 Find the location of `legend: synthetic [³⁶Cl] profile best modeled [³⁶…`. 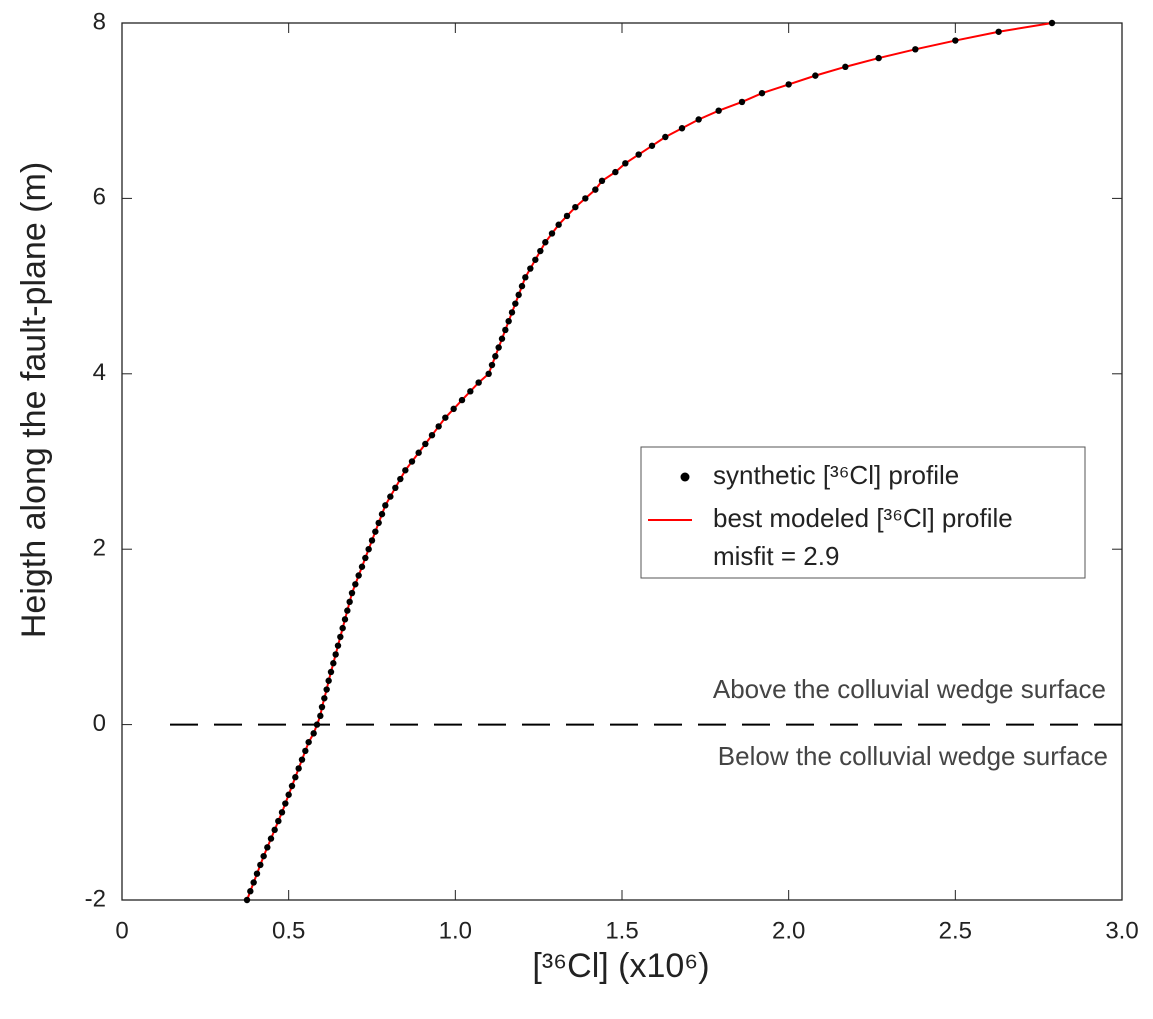

legend: synthetic [³⁶Cl] profile best modeled [³⁶… is located at coordinates (863, 512).